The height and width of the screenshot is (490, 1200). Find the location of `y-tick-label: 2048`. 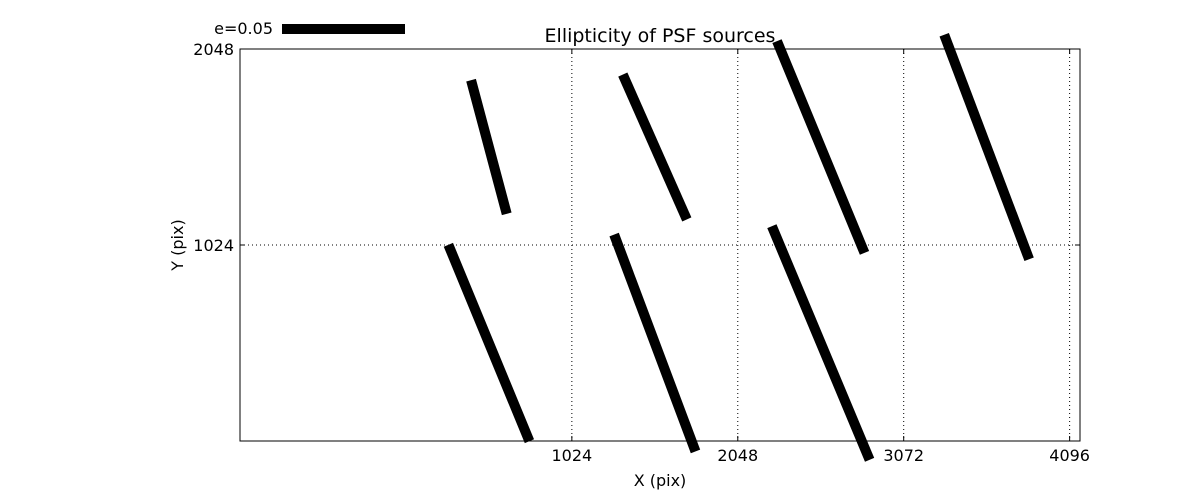

y-tick-label: 2048 is located at coordinates (213, 49).